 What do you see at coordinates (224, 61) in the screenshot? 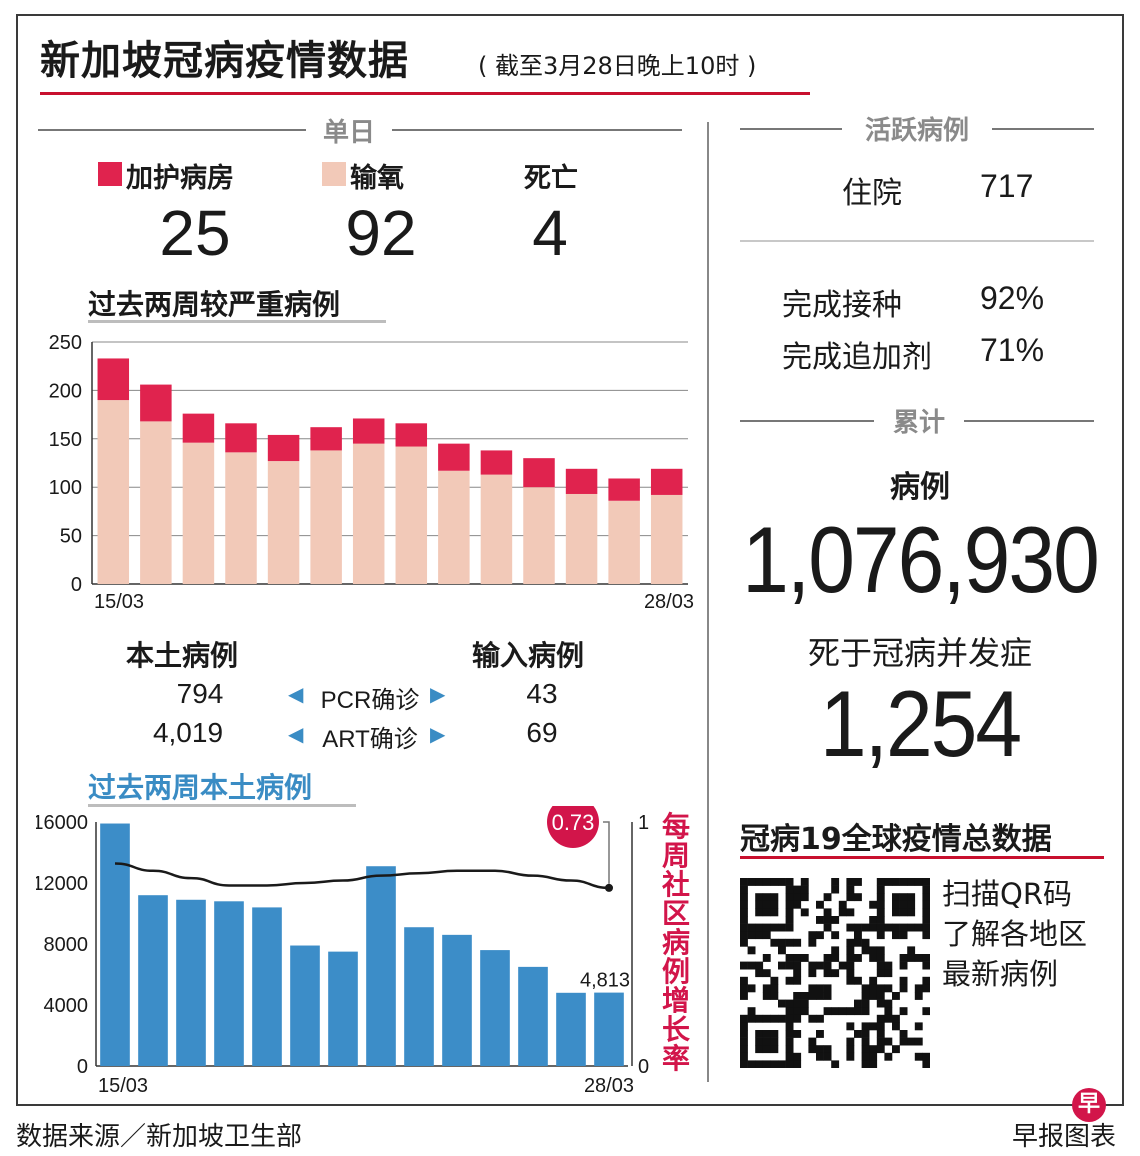
I see `page-title: 新加坡冠病疫情数据` at bounding box center [224, 61].